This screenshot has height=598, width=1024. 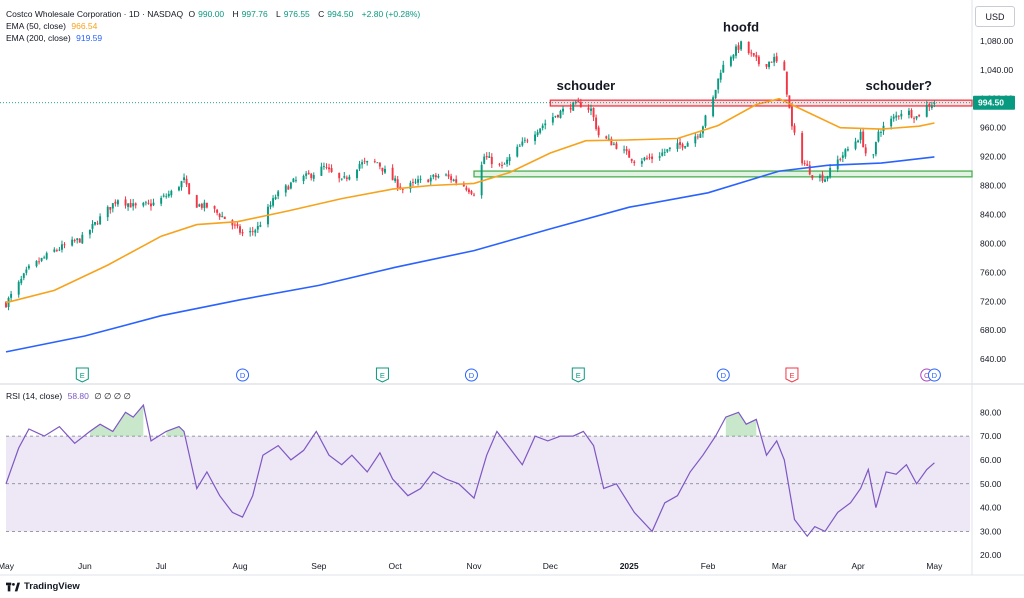 I want to click on rsi-legend: RSI (14, close) 58.80 ∅ ∅ ∅ ∅, so click(x=70, y=396).